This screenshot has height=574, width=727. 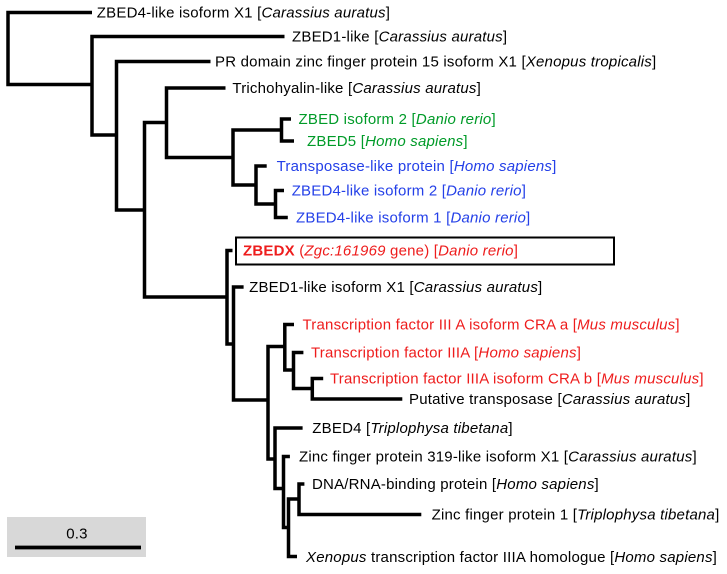 I want to click on svg-text: ZBED1-like [Carassius auratus], so click(x=399, y=37).